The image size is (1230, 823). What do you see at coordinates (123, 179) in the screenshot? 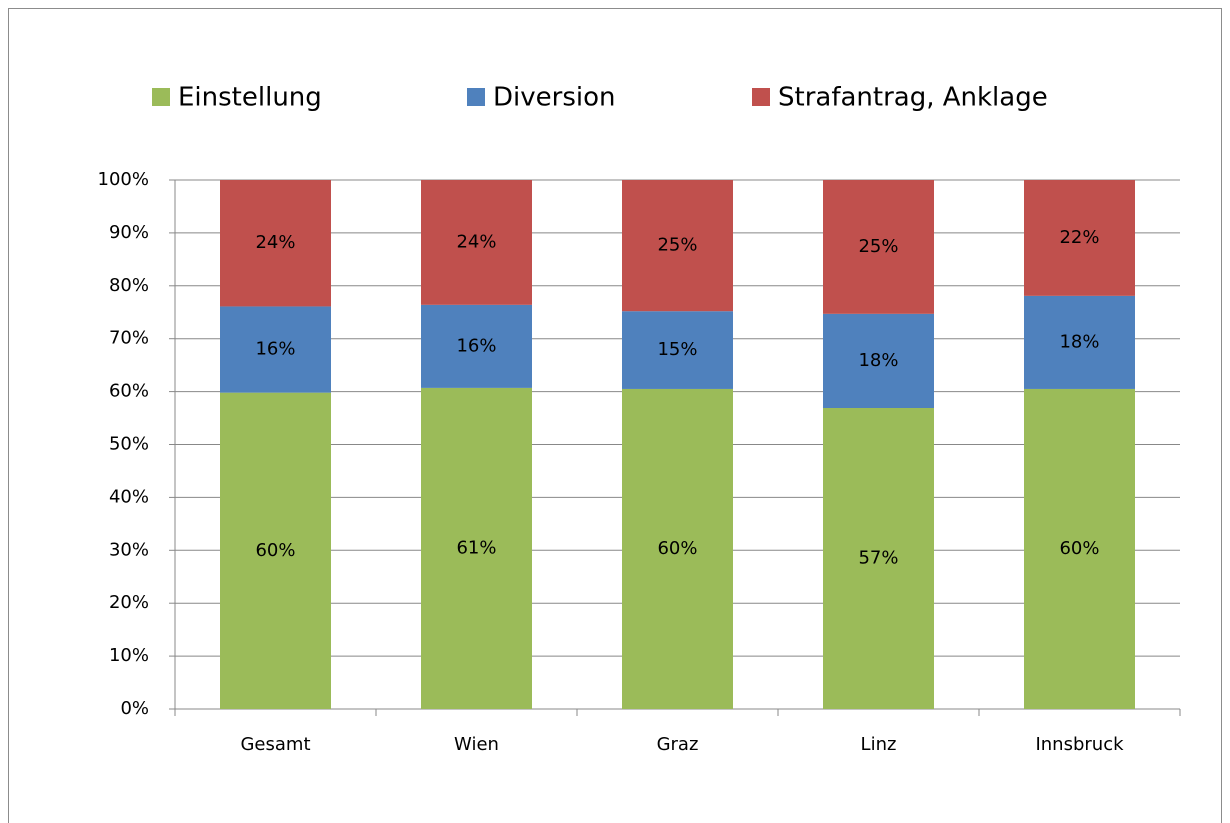
I see `y-tick-label: 100%` at bounding box center [123, 179].